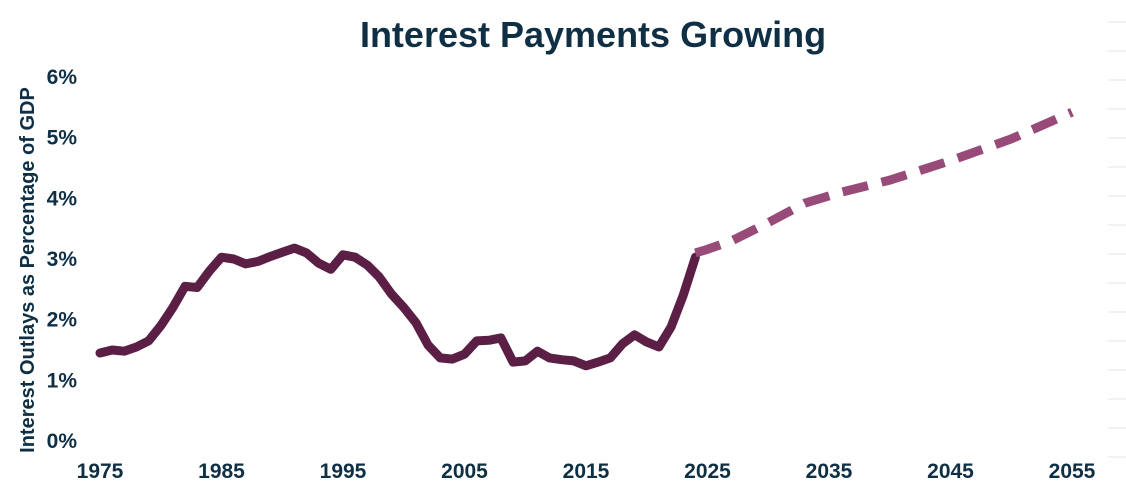 This screenshot has height=492, width=1126. What do you see at coordinates (1072, 471) in the screenshot?
I see `x-tick-label: 2055` at bounding box center [1072, 471].